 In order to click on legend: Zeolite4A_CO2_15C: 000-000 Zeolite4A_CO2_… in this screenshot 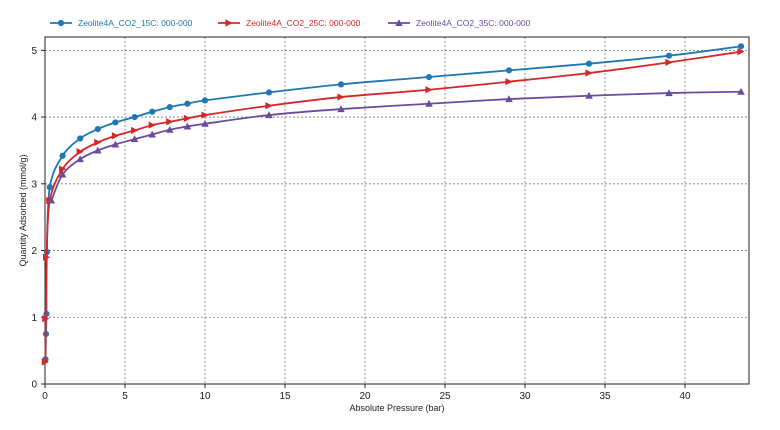, I will do `click(290, 23)`.